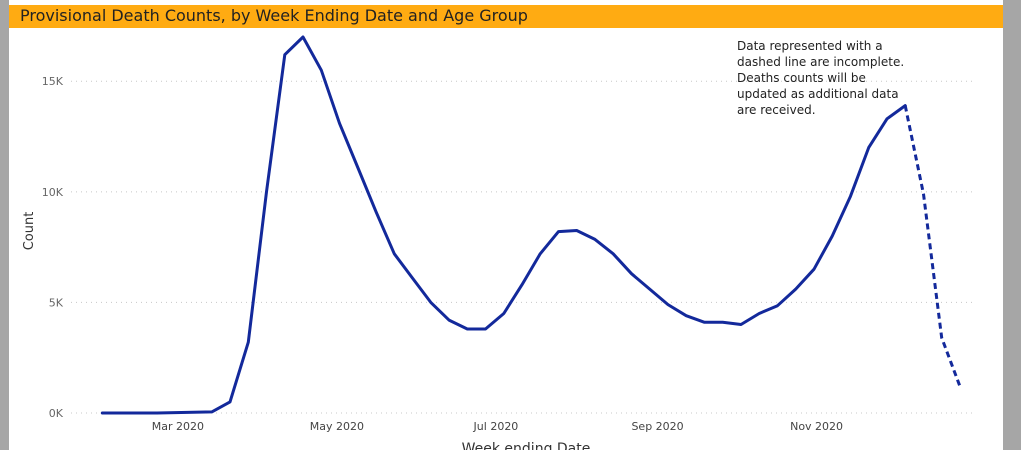 Image resolution: width=1021 pixels, height=450 pixels. I want to click on y-tick-label: 10K, so click(53, 192).